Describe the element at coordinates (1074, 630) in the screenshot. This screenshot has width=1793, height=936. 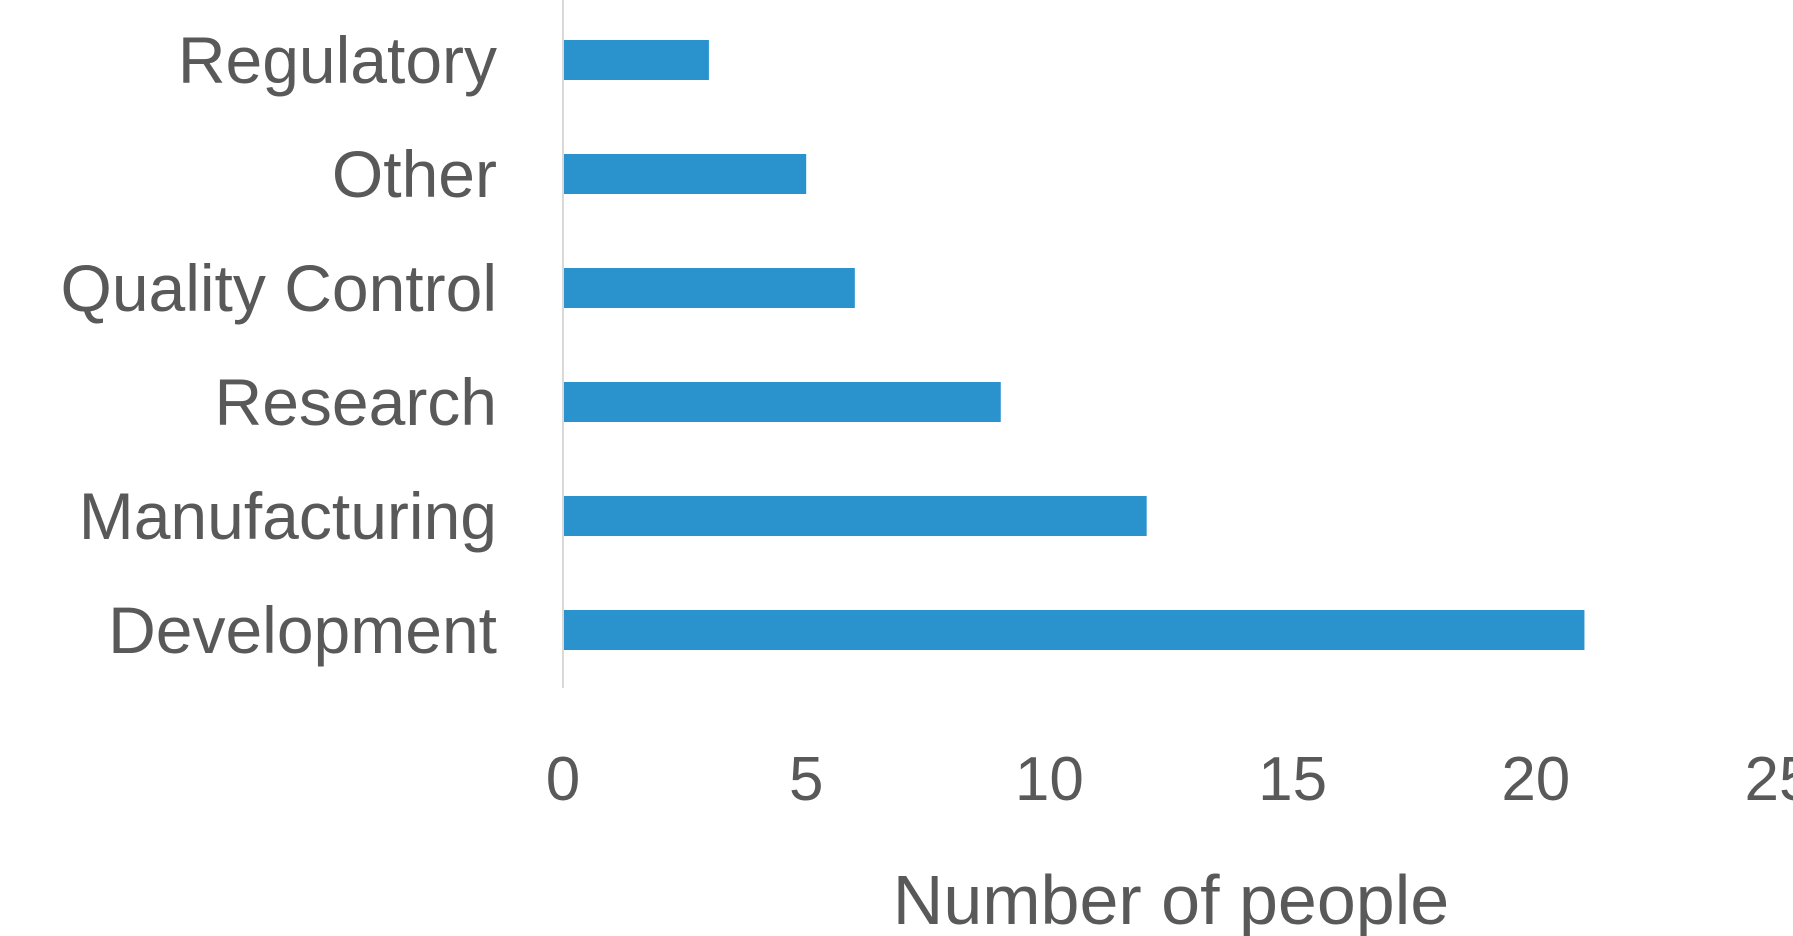
I see `bar-development` at that location.